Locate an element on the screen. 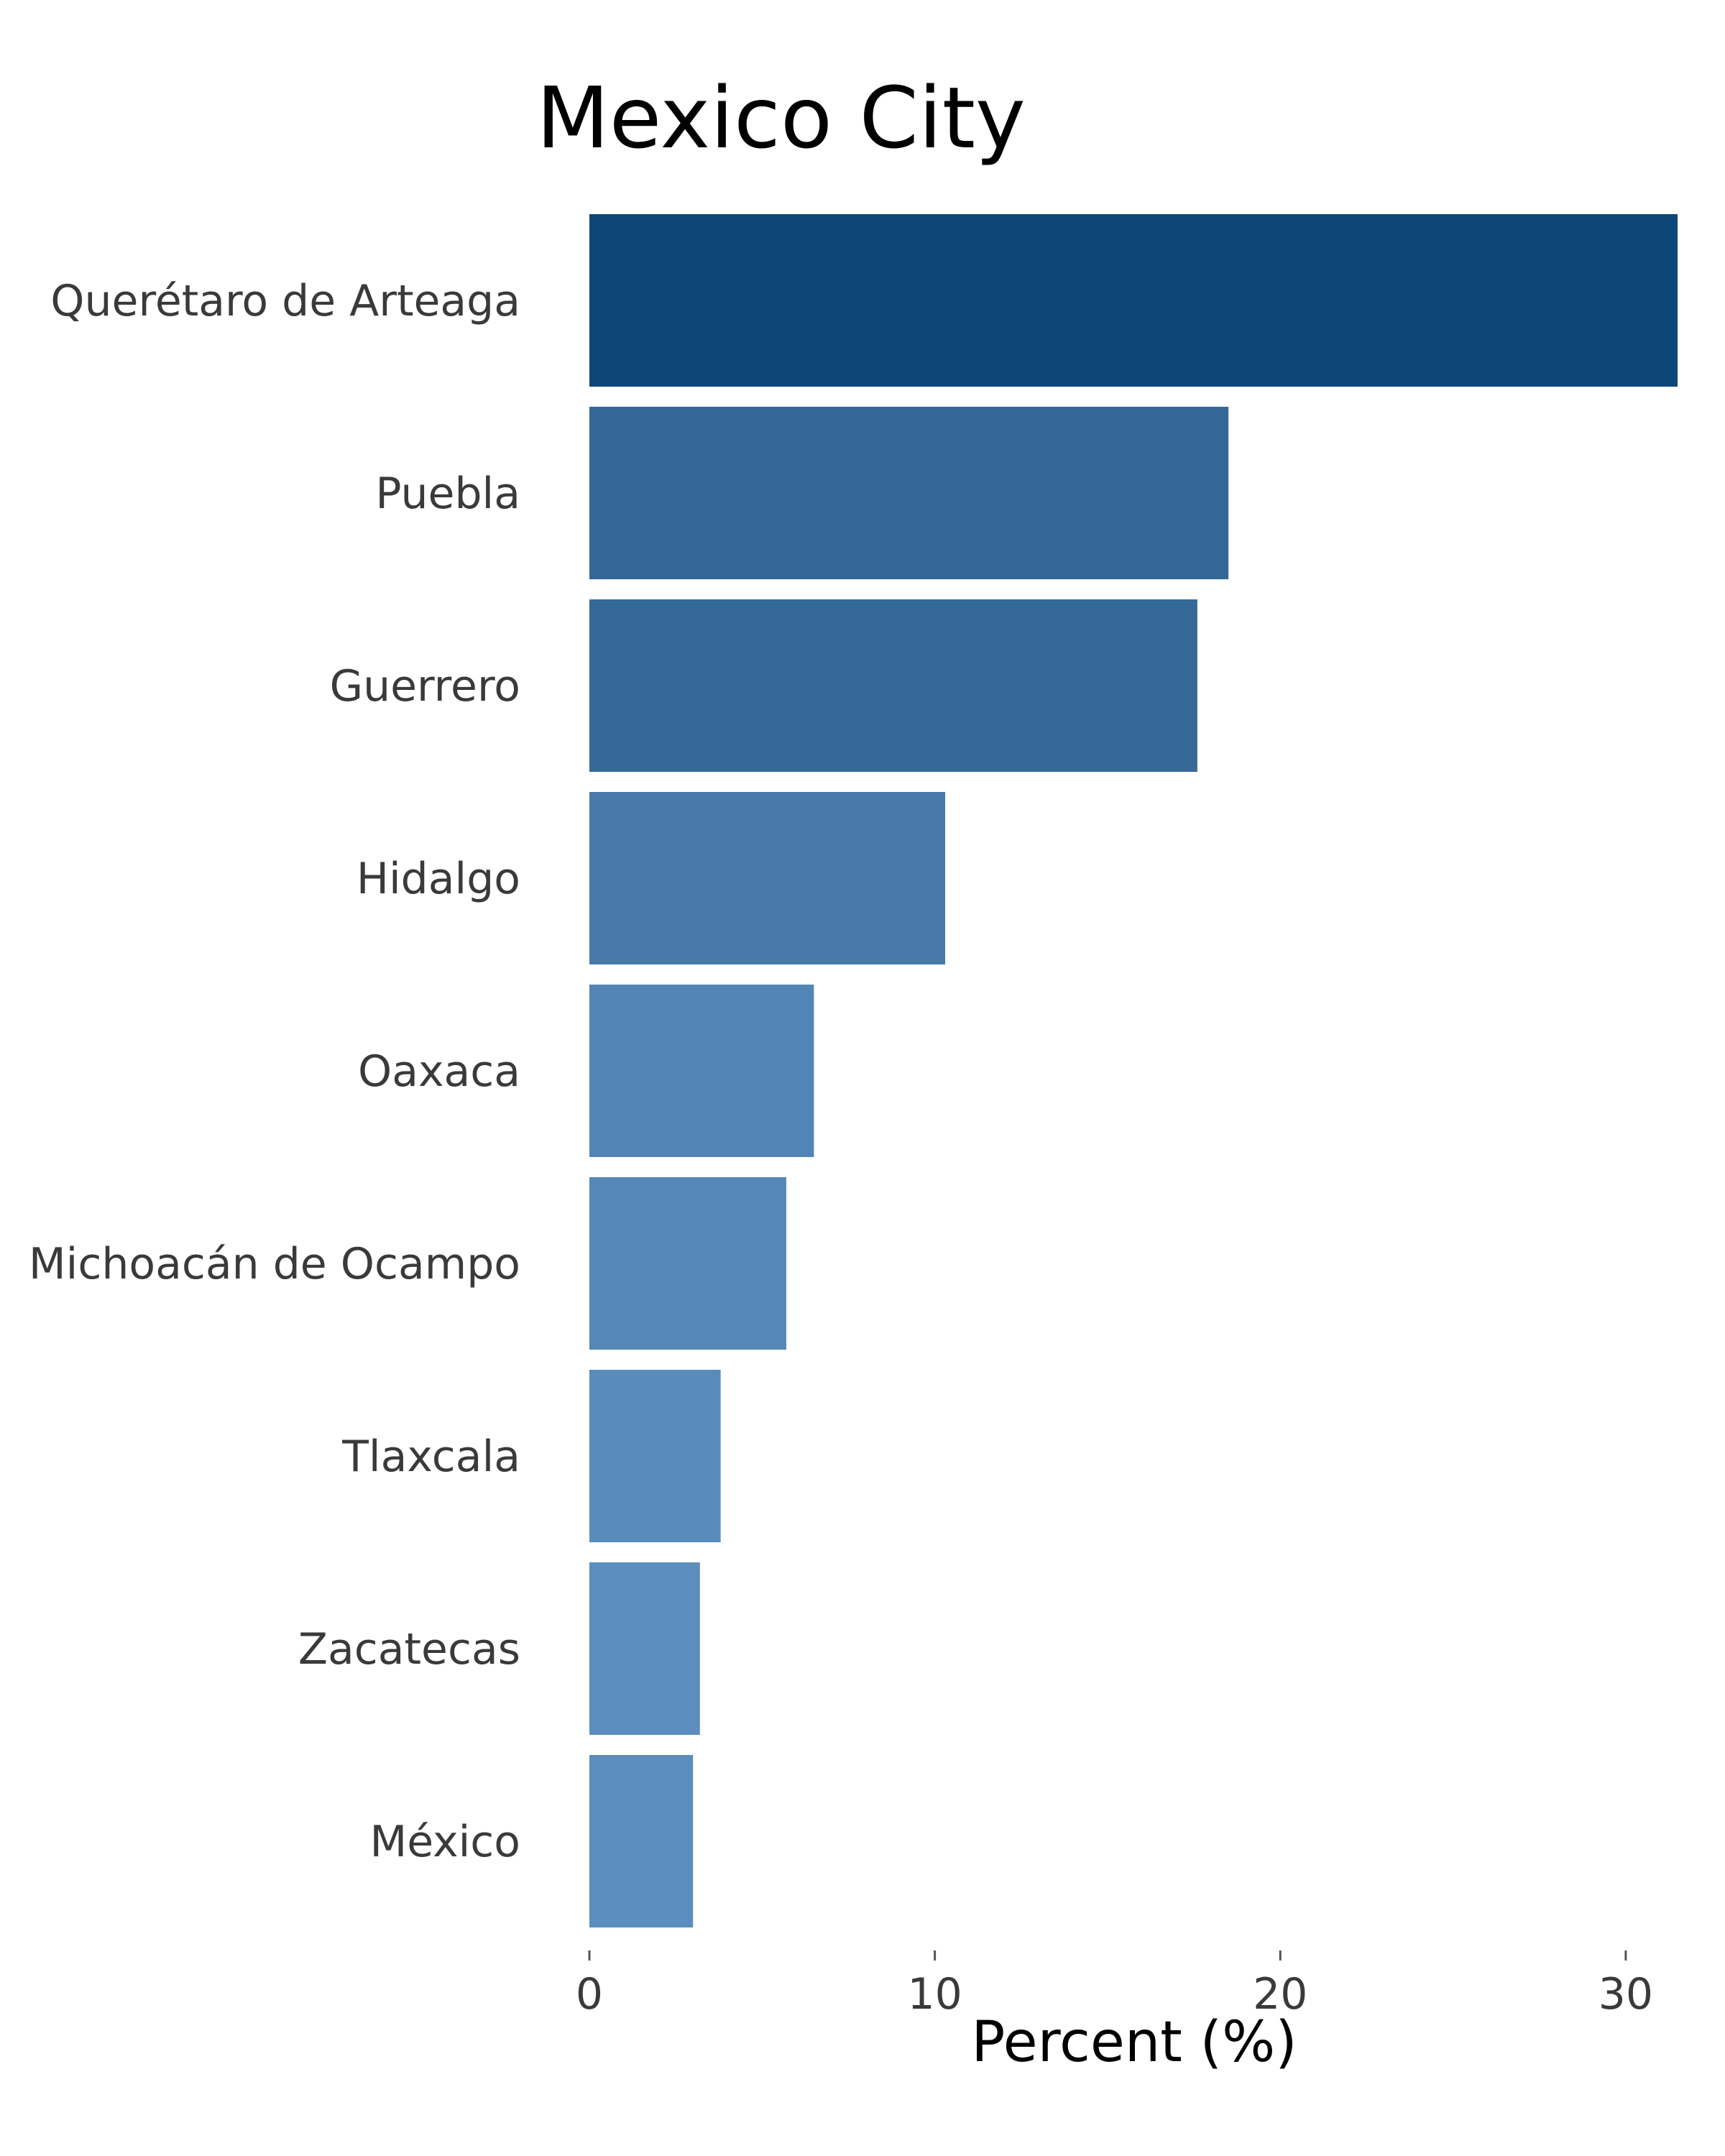 Image resolution: width=1725 pixels, height=2156 pixels. category-label: Michoacán de Ocampo is located at coordinates (274, 1264).